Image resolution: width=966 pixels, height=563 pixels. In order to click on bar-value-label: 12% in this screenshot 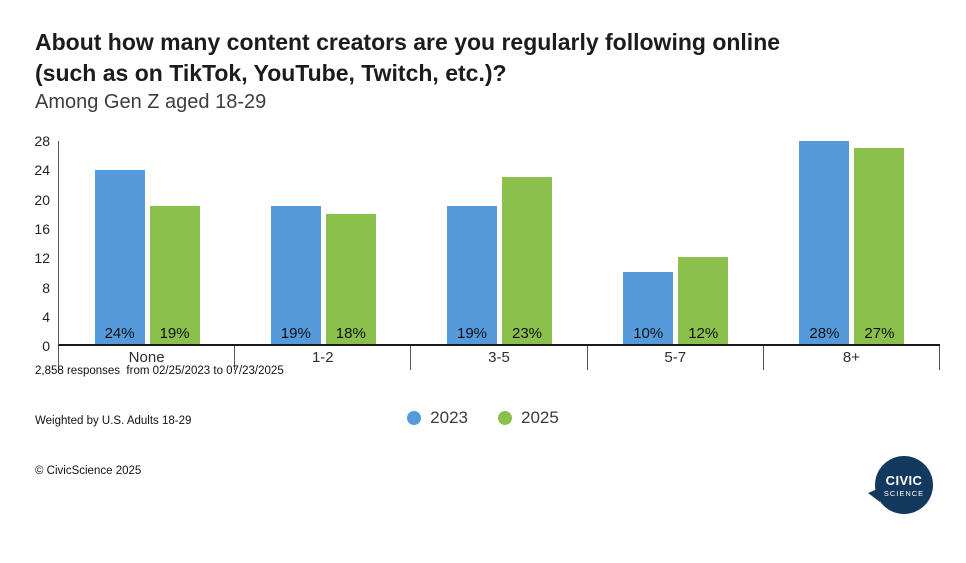, I will do `click(703, 334)`.